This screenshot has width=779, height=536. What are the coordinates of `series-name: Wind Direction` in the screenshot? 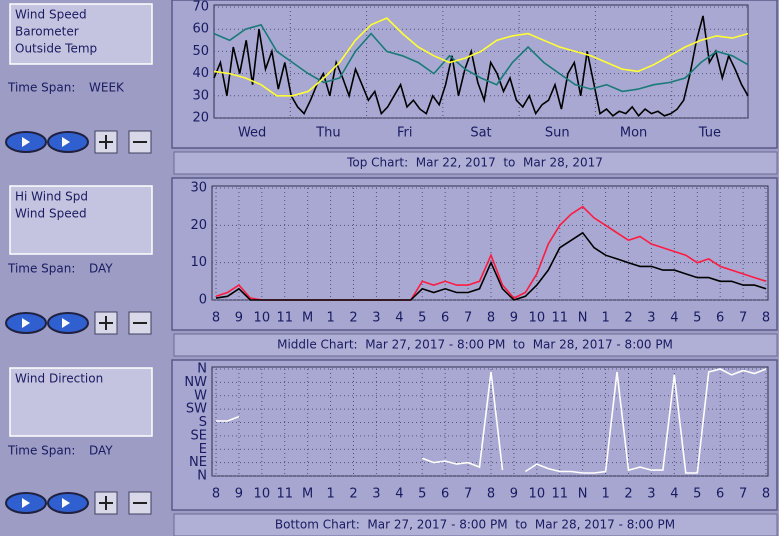 It's located at (59, 379).